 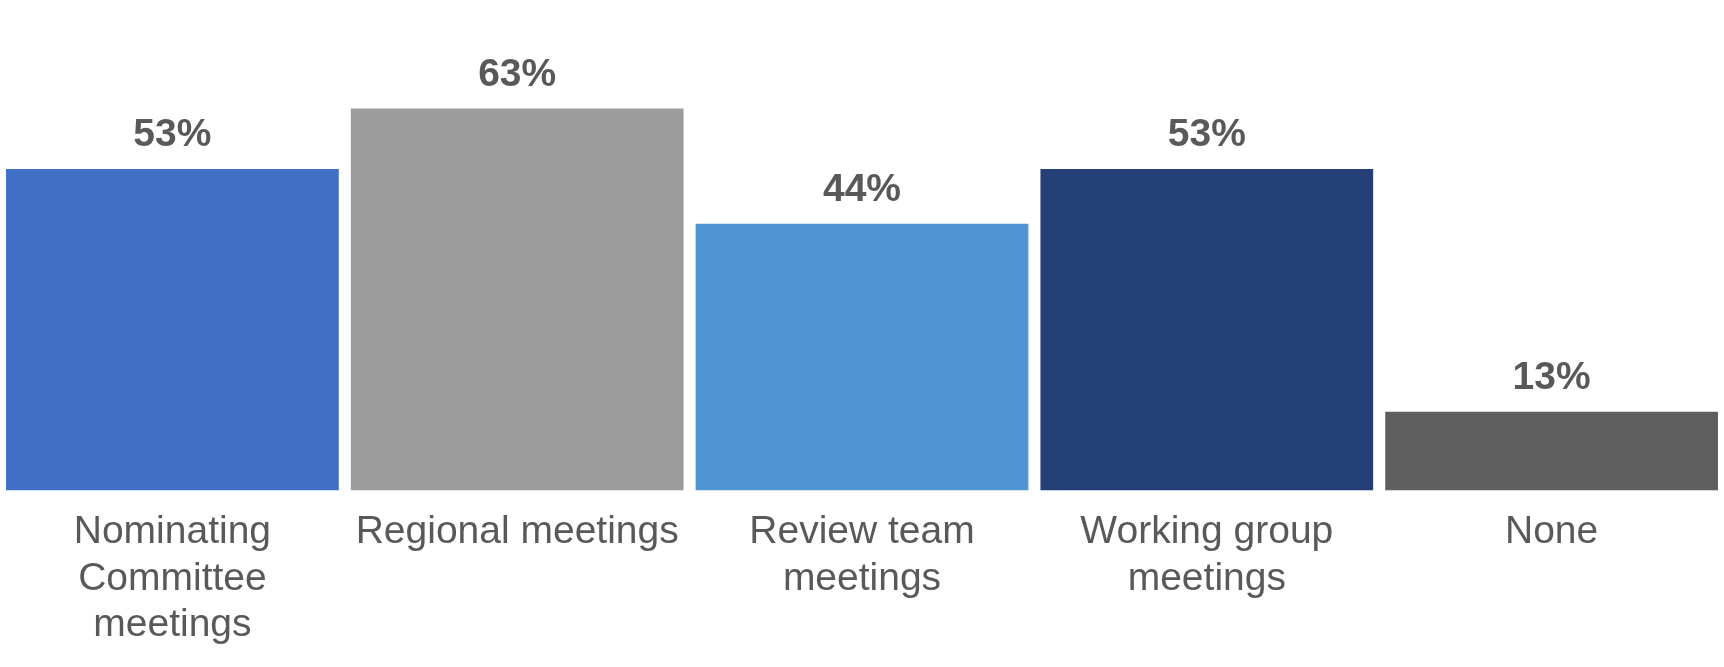 I want to click on data-label: 63%, so click(x=517, y=72).